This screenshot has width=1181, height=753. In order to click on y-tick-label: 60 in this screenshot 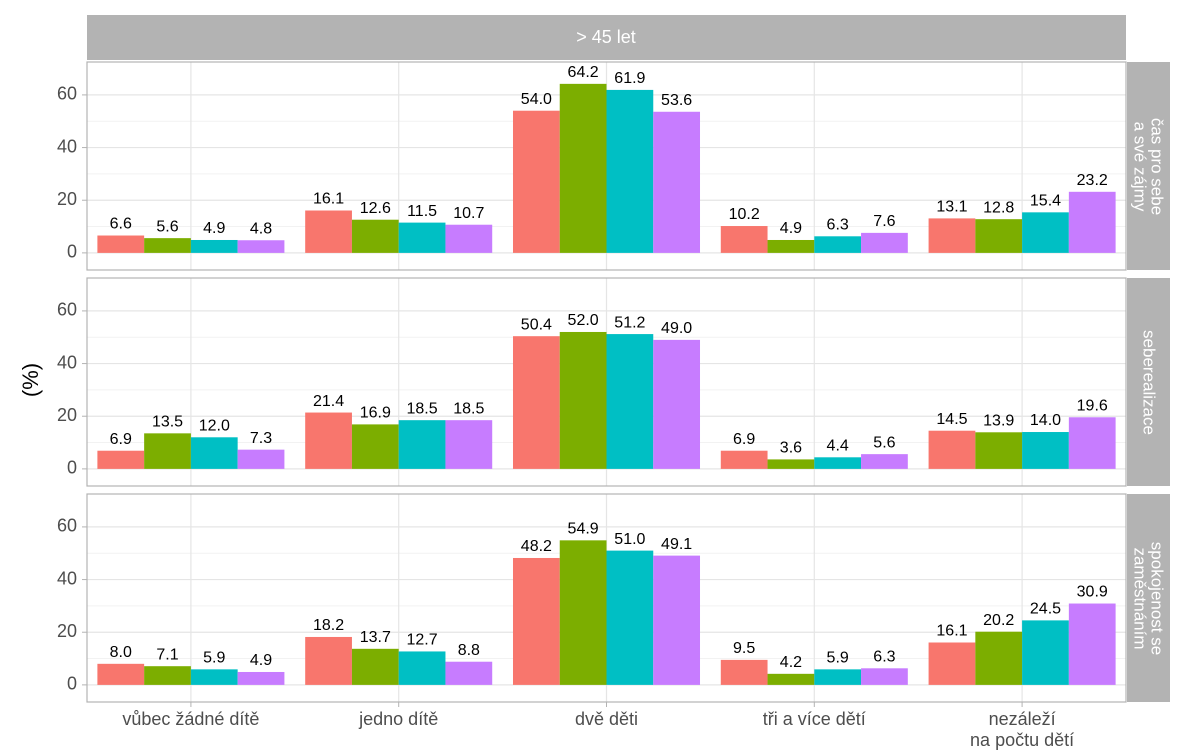, I will do `click(67, 94)`.